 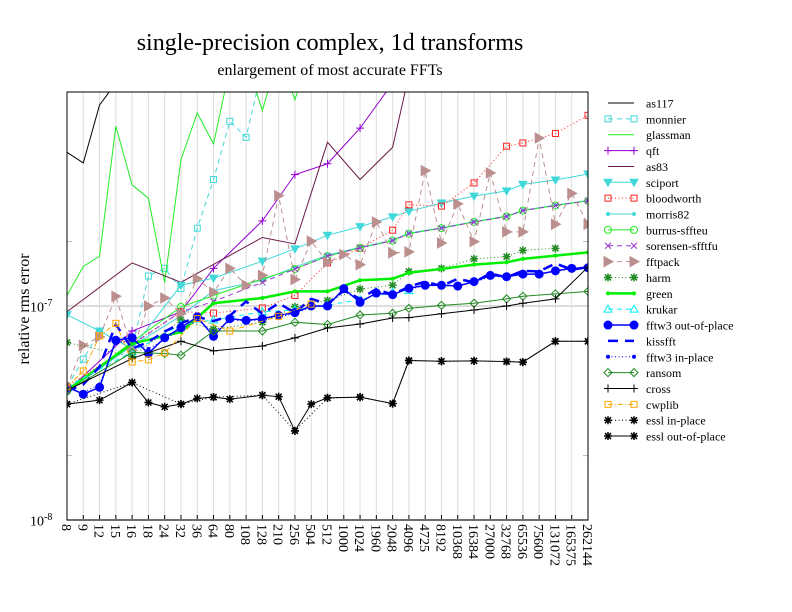 I want to click on x-tick-label: 18, so click(x=146, y=531).